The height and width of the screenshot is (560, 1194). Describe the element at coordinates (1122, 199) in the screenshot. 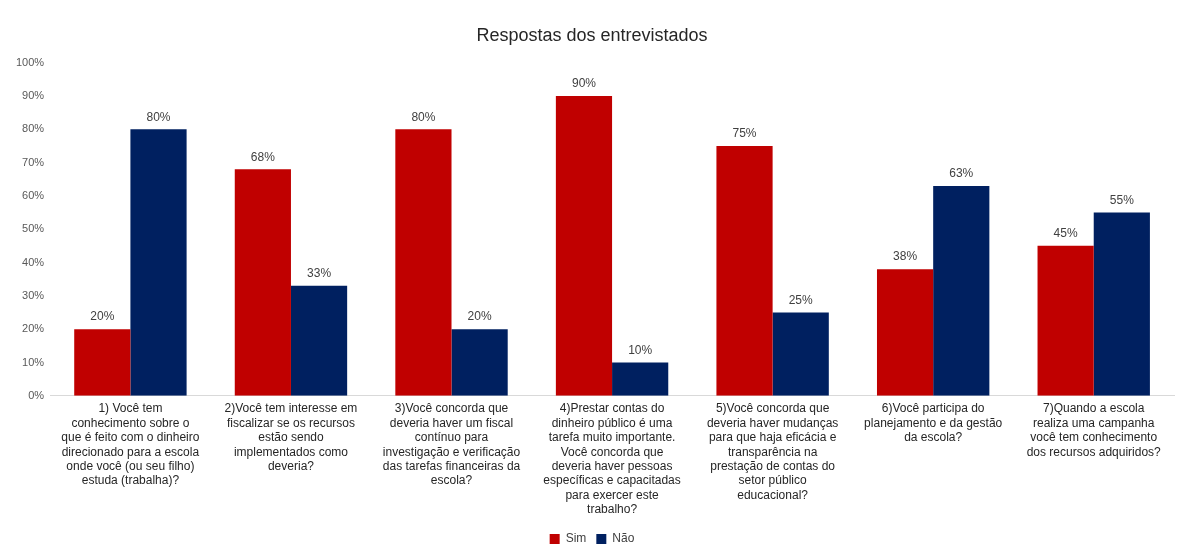

I see `data-label: 55%` at that location.